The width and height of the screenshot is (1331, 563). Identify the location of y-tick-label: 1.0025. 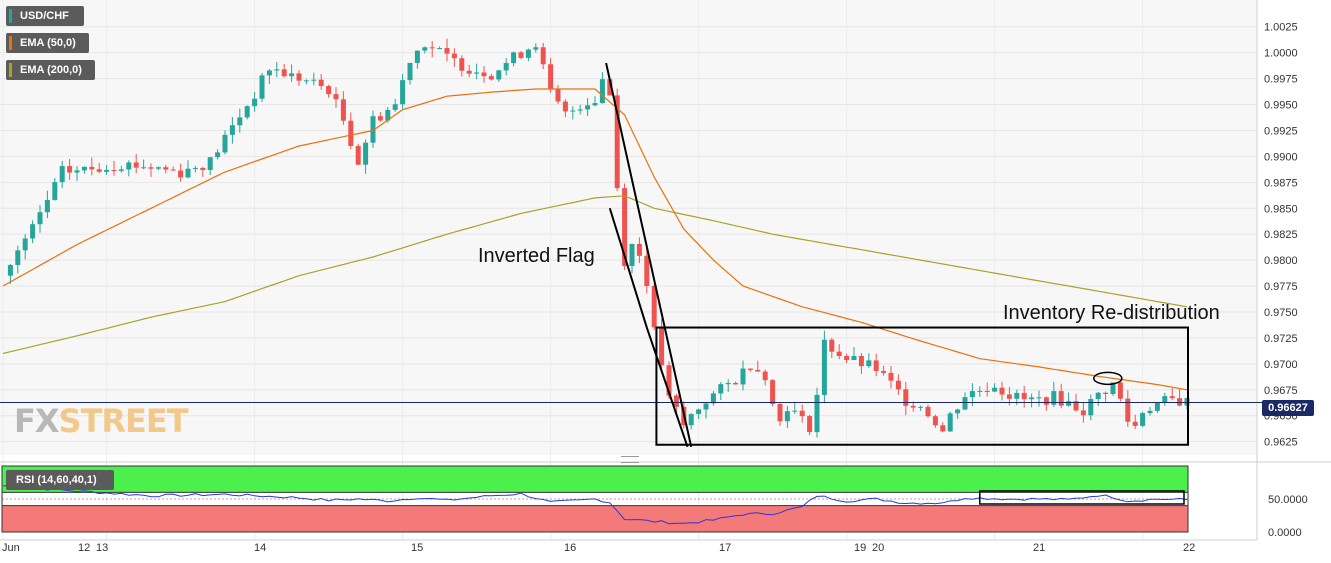
(1281, 28).